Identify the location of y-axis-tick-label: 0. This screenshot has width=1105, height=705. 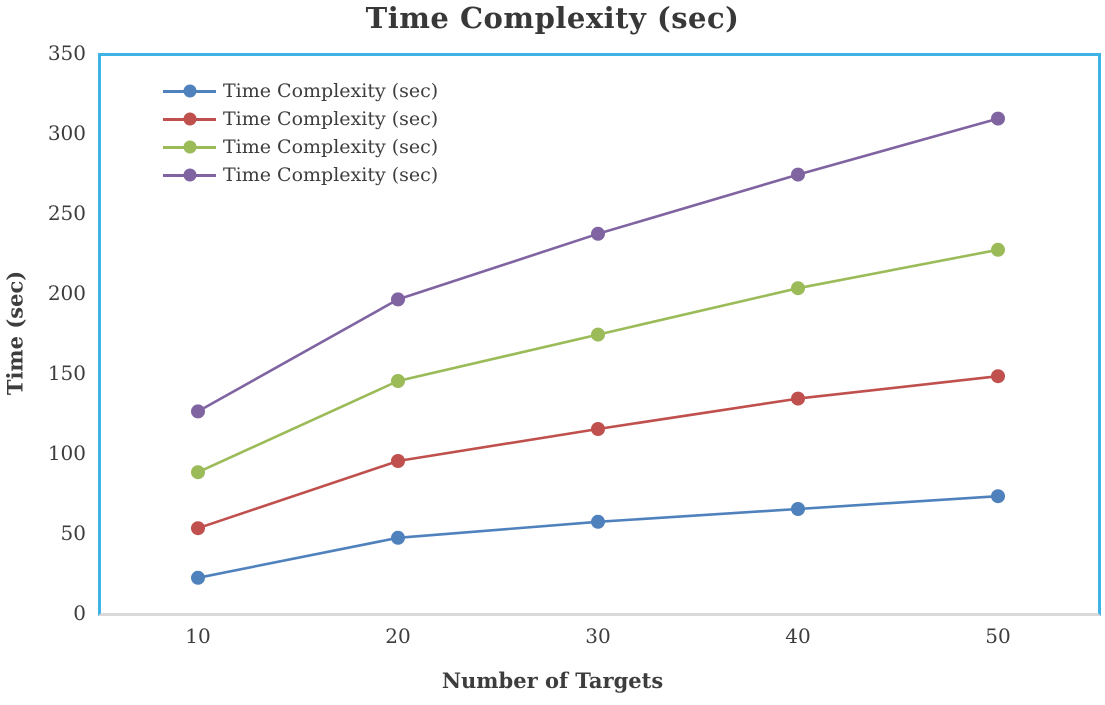
(79, 613).